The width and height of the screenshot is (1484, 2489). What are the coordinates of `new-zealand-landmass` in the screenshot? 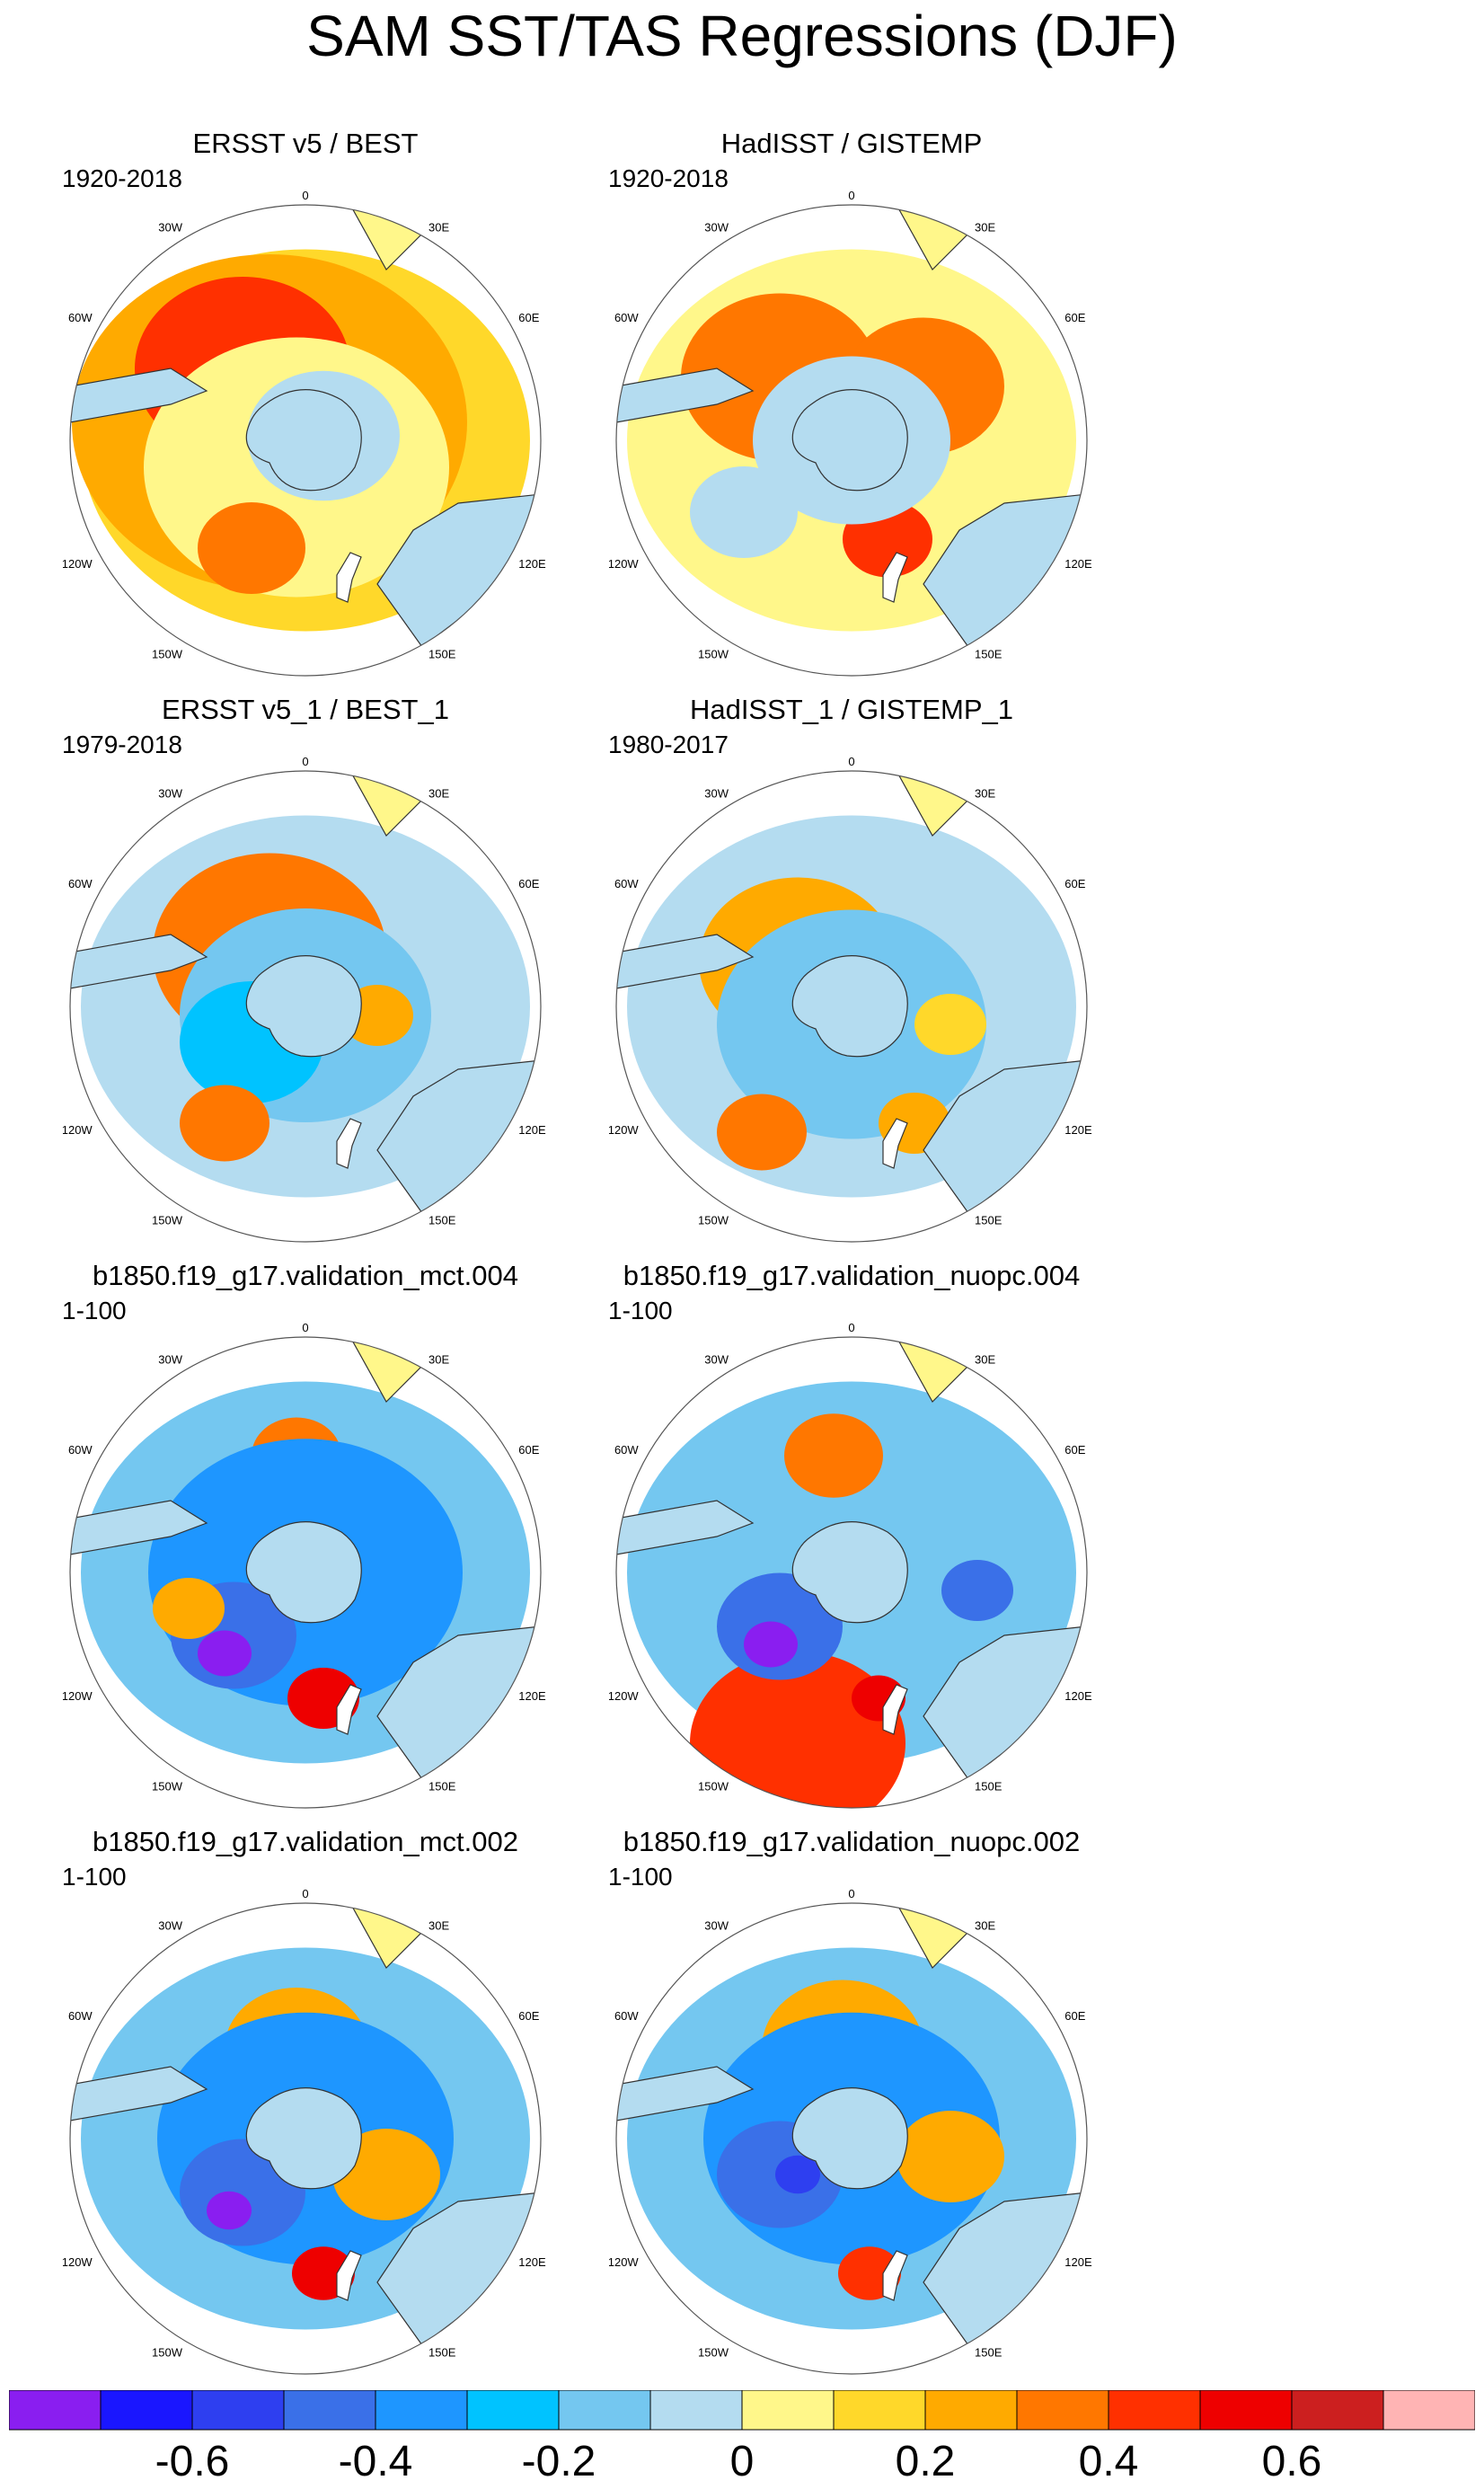 It's located at (349, 577).